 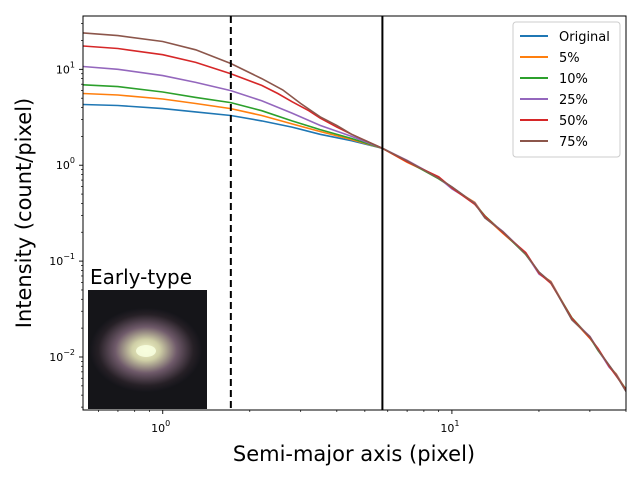 What do you see at coordinates (24, 213) in the screenshot?
I see `y-axis-label: Intensity (count/pixel)` at bounding box center [24, 213].